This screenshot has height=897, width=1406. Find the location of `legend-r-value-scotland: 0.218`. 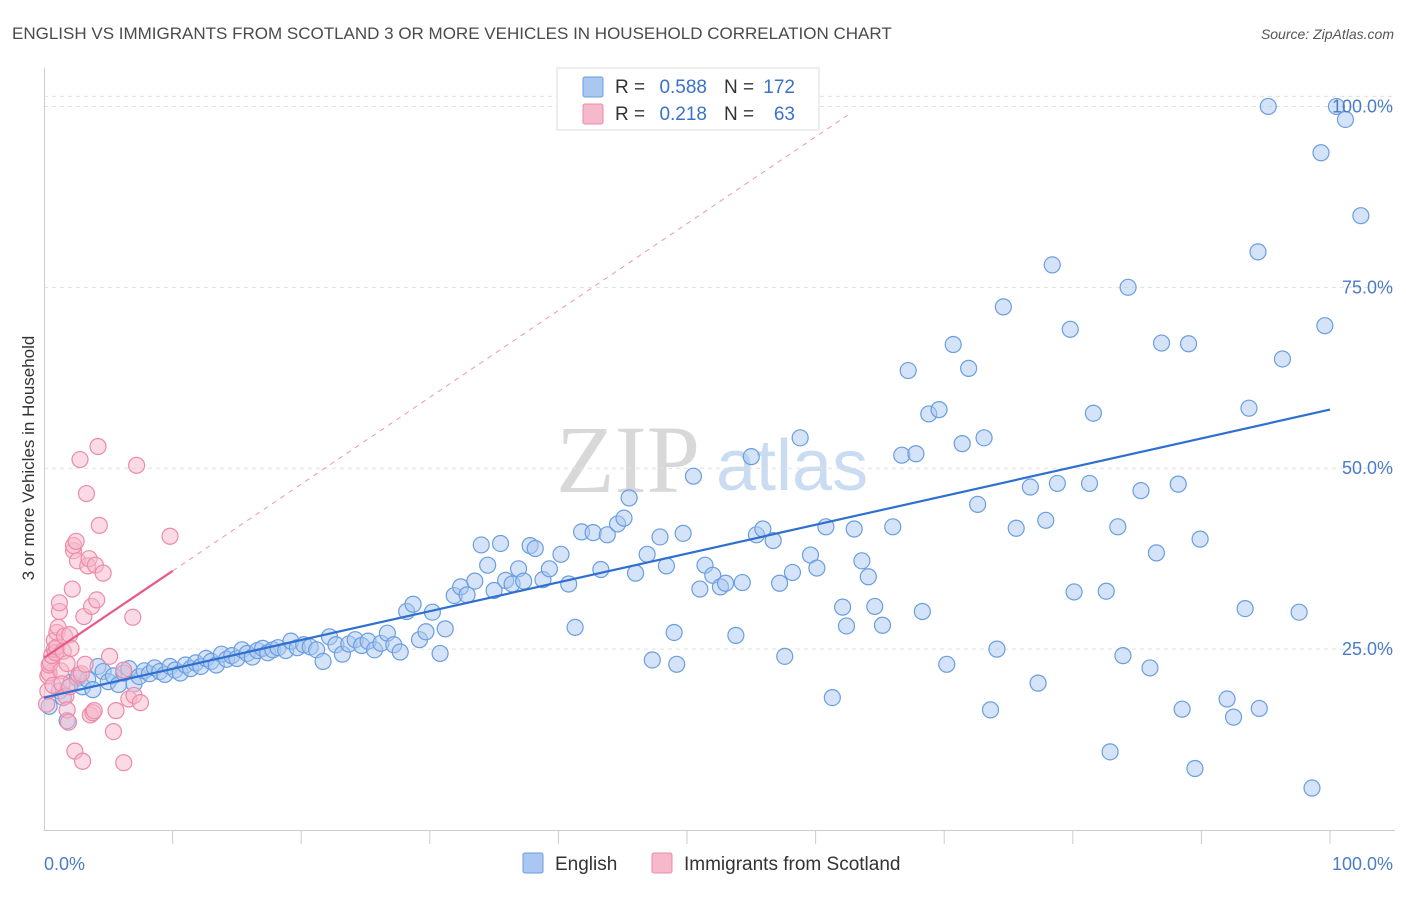

legend-r-value-scotland: 0.218 is located at coordinates (683, 114).